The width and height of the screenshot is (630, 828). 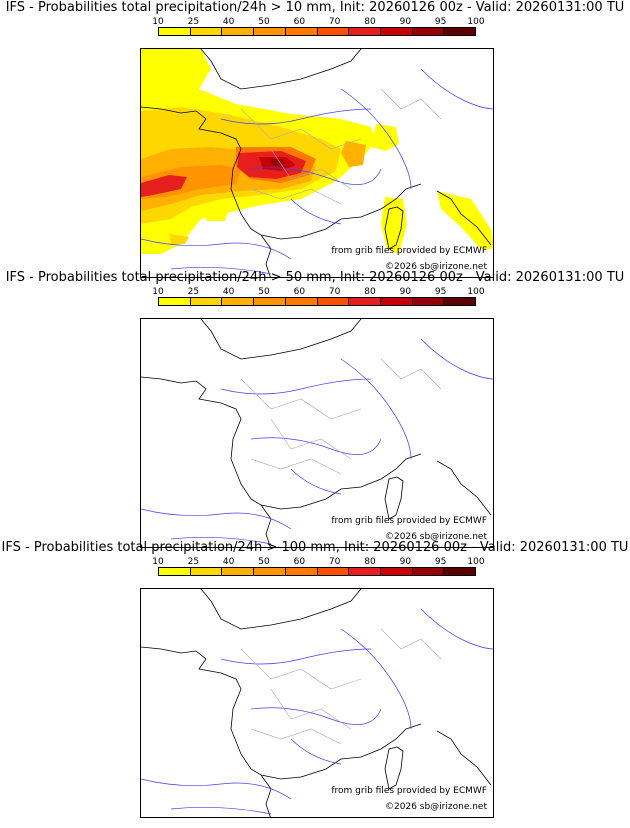 What do you see at coordinates (317, 151) in the screenshot?
I see `precip-field` at bounding box center [317, 151].